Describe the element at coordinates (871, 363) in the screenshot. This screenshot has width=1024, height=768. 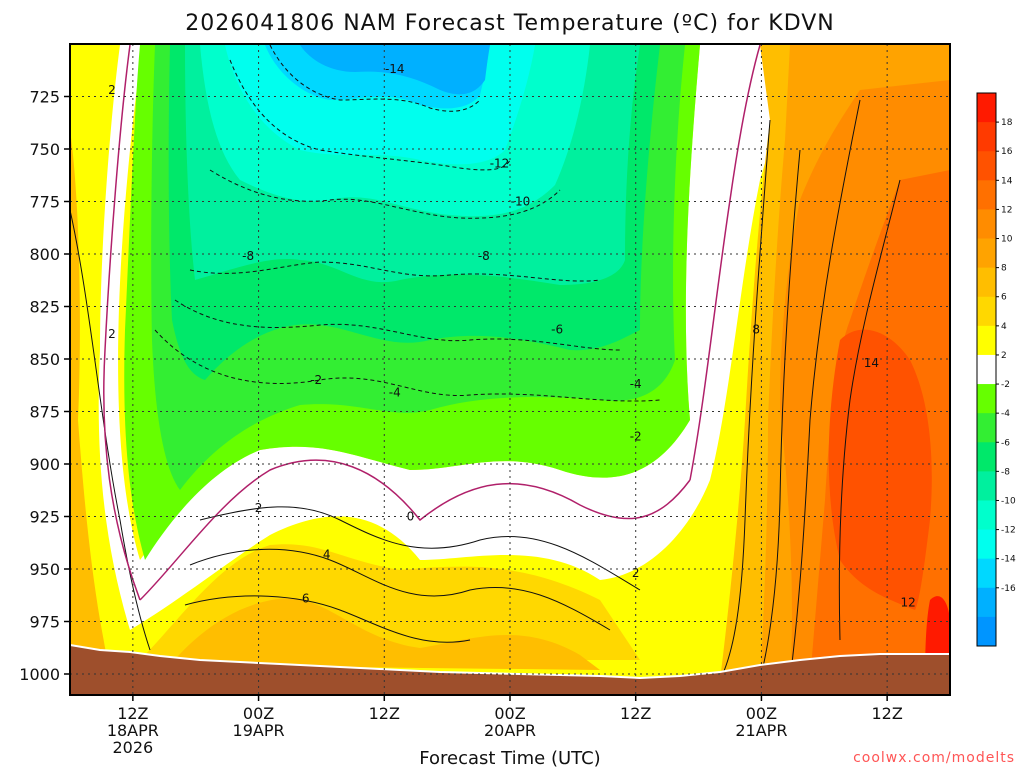
I see `contour-label: 14` at that location.